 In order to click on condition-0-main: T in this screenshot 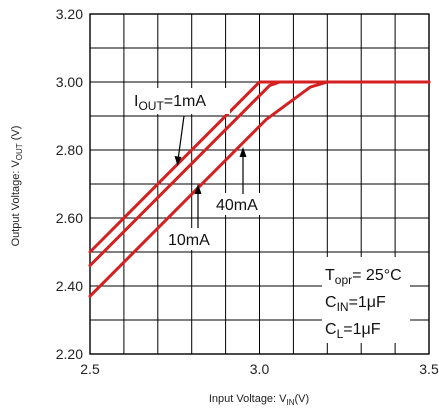, I will do `click(330, 275)`.